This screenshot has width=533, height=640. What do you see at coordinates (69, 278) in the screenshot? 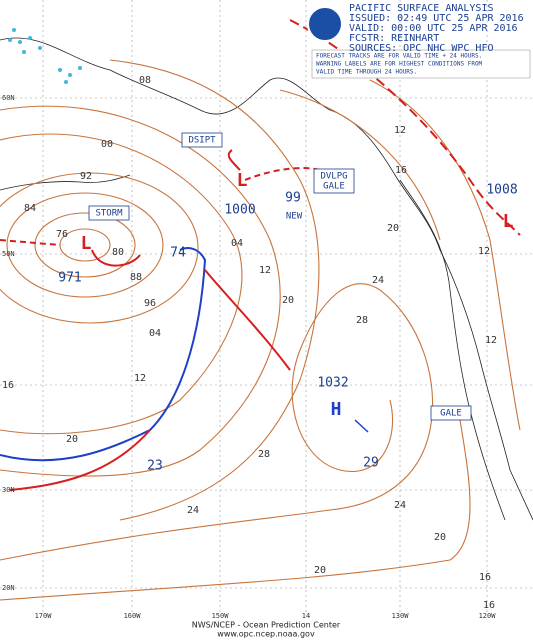
I see `pressure-center: 971` at bounding box center [69, 278].